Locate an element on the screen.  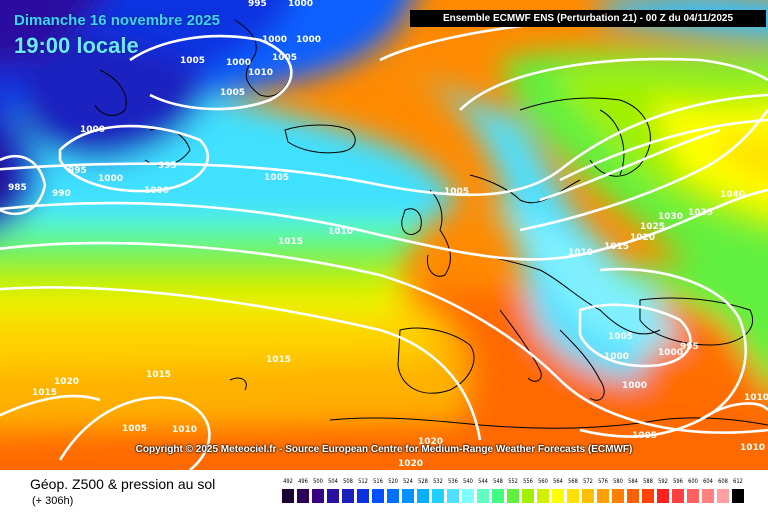
scale-tick-label: 496 is located at coordinates (303, 481).